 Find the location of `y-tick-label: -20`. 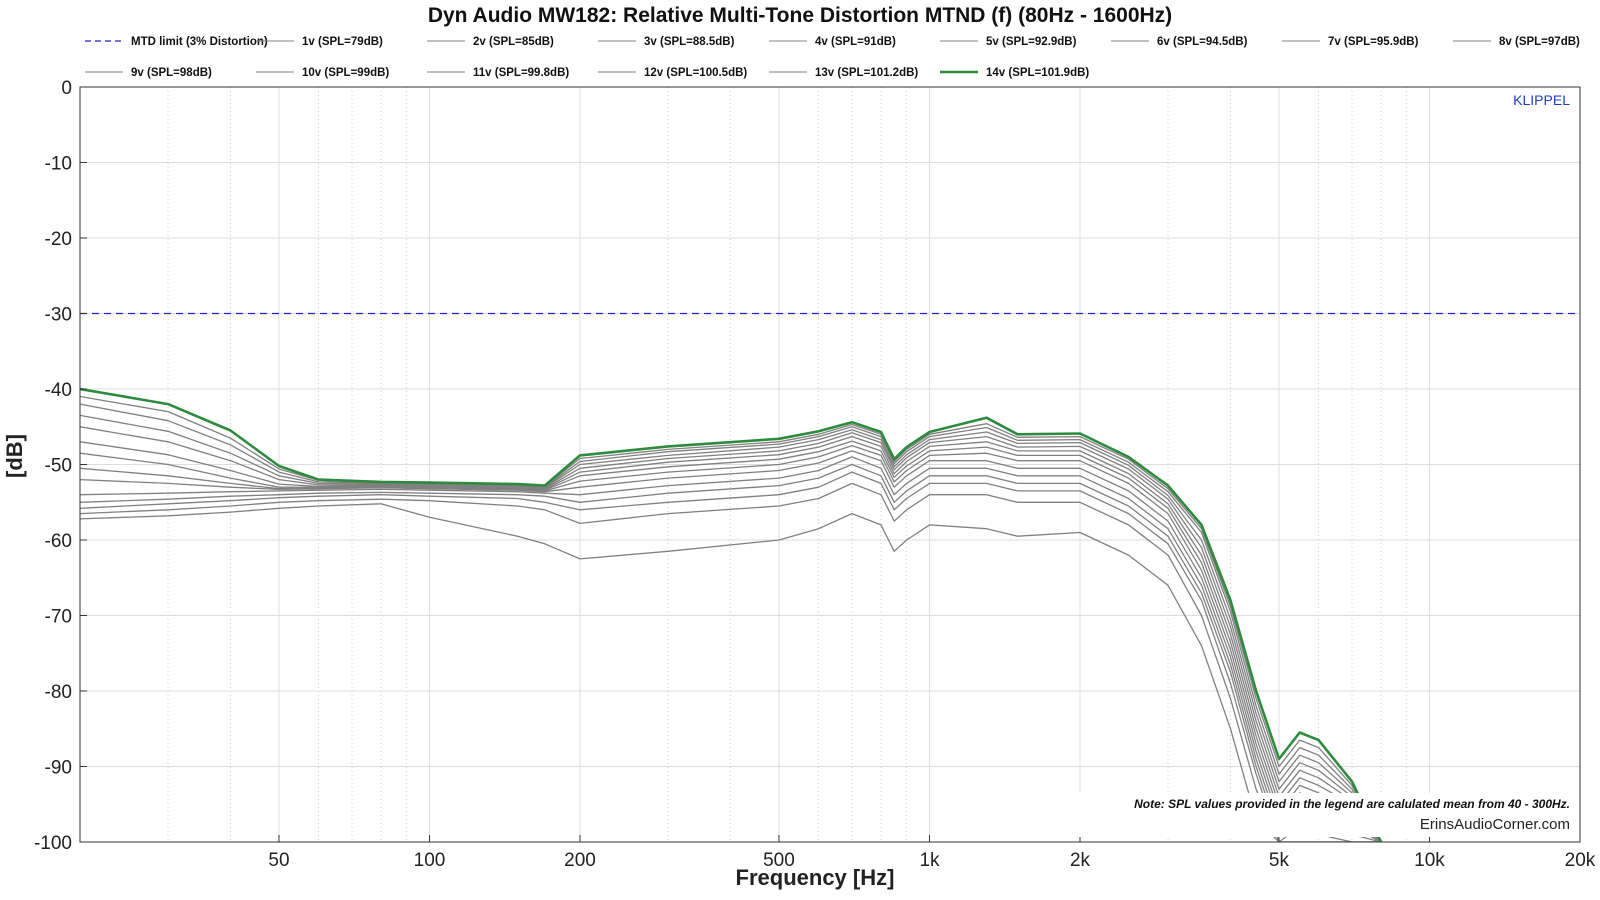

y-tick-label: -20 is located at coordinates (58, 239).